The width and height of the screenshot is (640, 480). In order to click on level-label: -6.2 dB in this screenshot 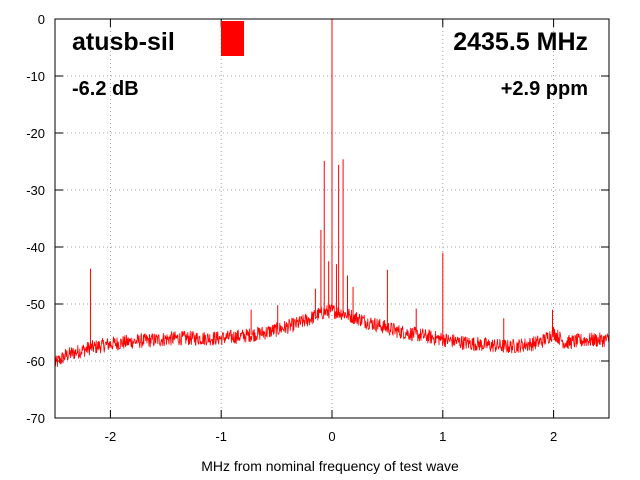, I will do `click(105, 89)`.